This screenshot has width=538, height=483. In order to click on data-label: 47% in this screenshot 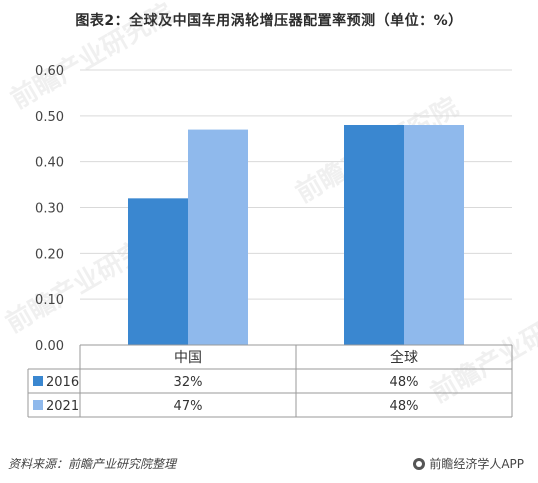, I will do `click(188, 406)`.